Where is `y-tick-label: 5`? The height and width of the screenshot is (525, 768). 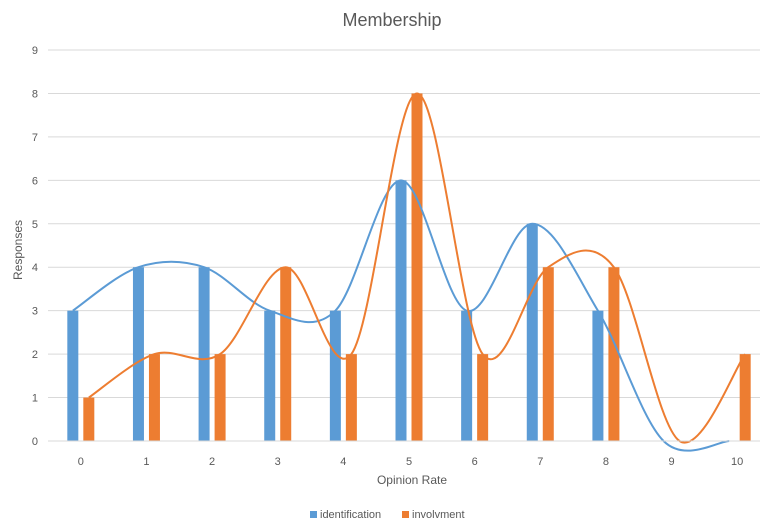 y-tick-label: 5 is located at coordinates (35, 225).